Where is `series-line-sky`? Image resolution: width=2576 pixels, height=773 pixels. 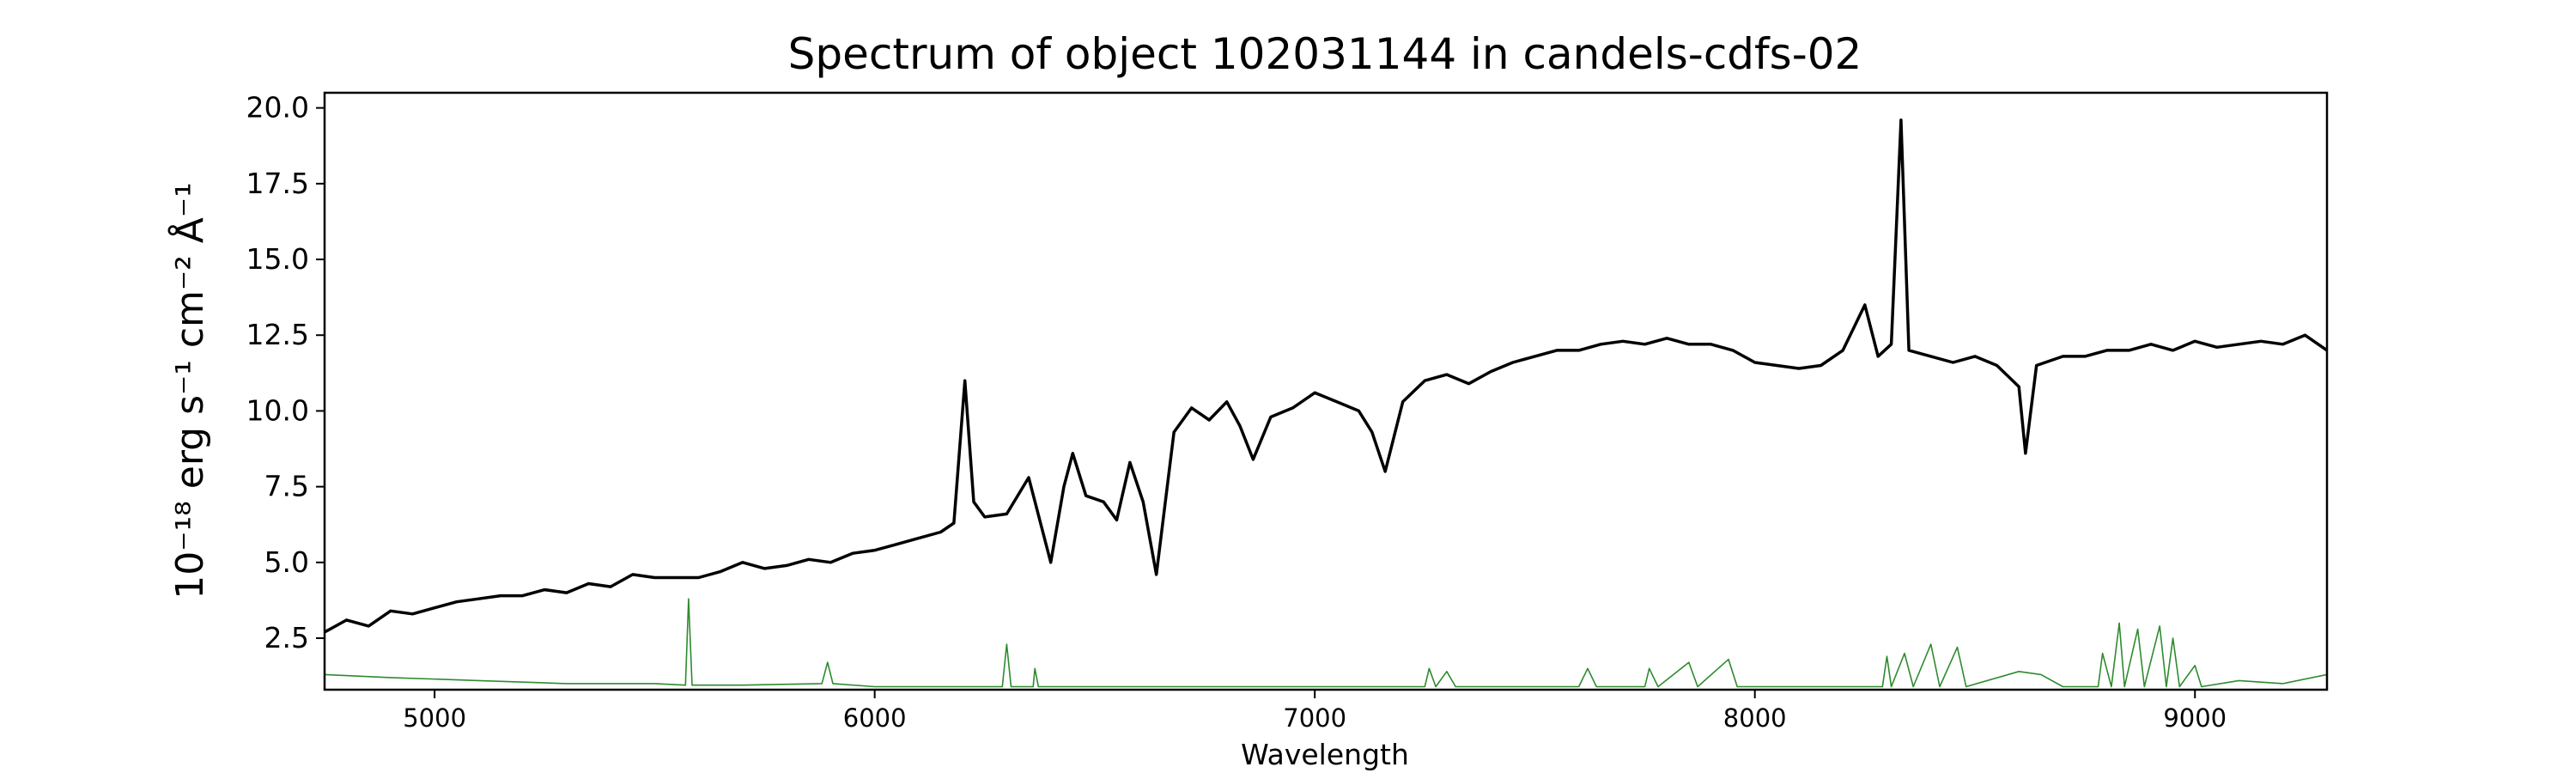 series-line-sky is located at coordinates (1326, 643).